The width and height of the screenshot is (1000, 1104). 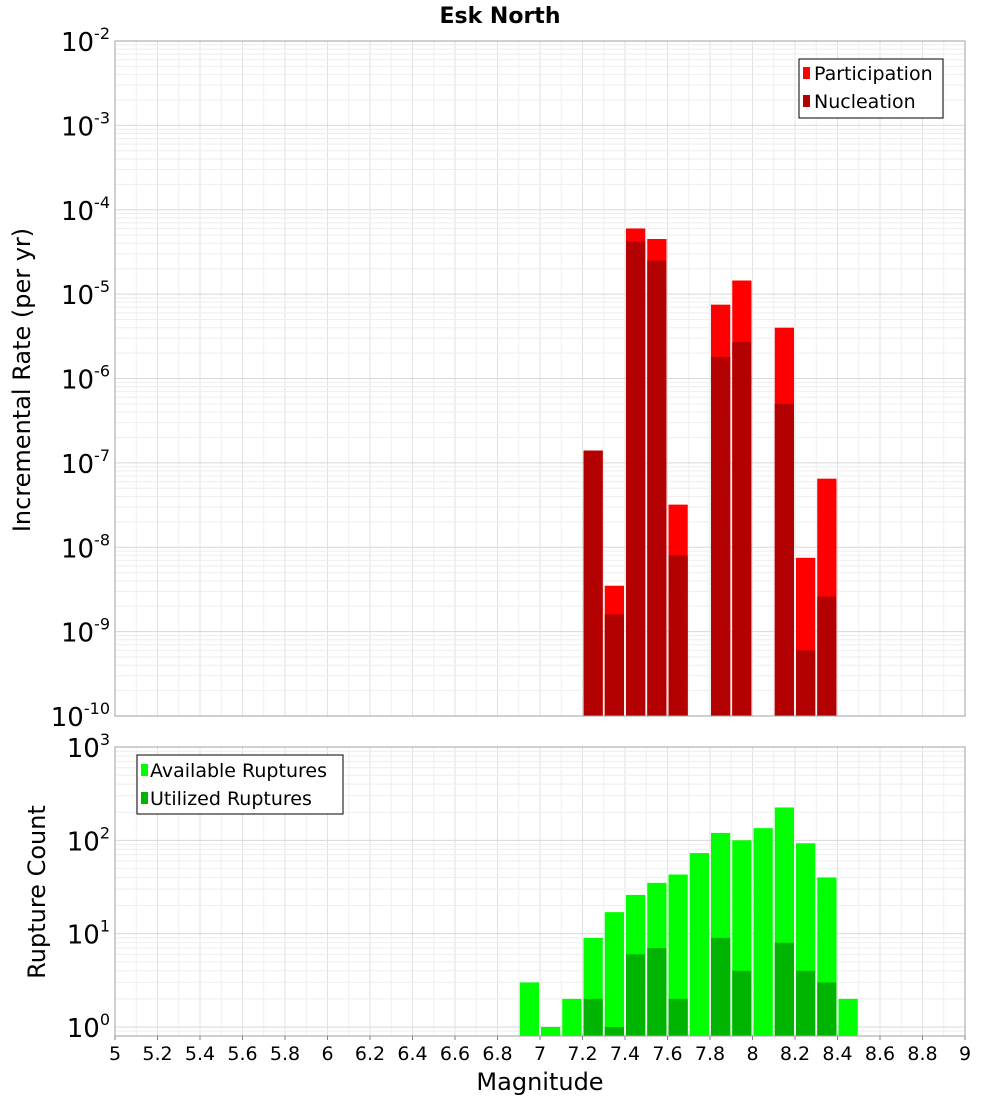 What do you see at coordinates (500, 16) in the screenshot?
I see `chart-title: Esk North` at bounding box center [500, 16].